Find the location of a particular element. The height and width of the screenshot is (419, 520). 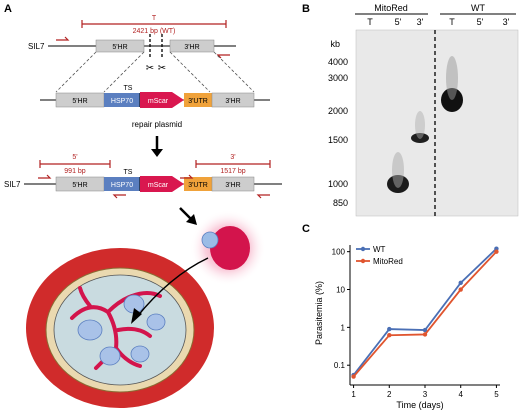

hr3-block-wt is located at coordinates (192, 46).